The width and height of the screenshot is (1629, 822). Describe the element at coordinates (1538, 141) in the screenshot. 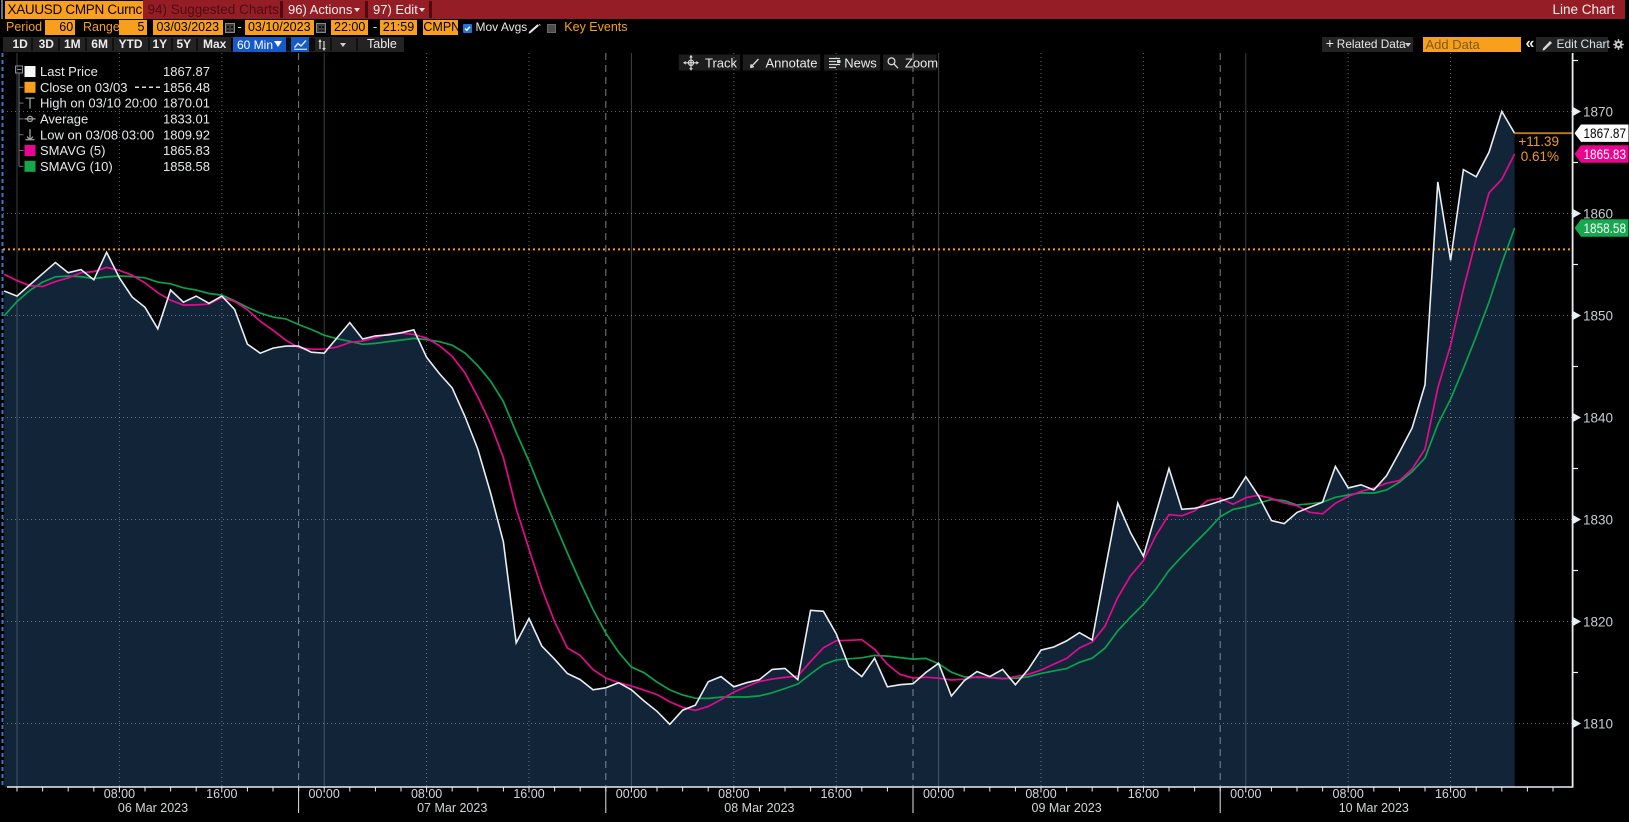

I see `svg-text: +11.39` at that location.